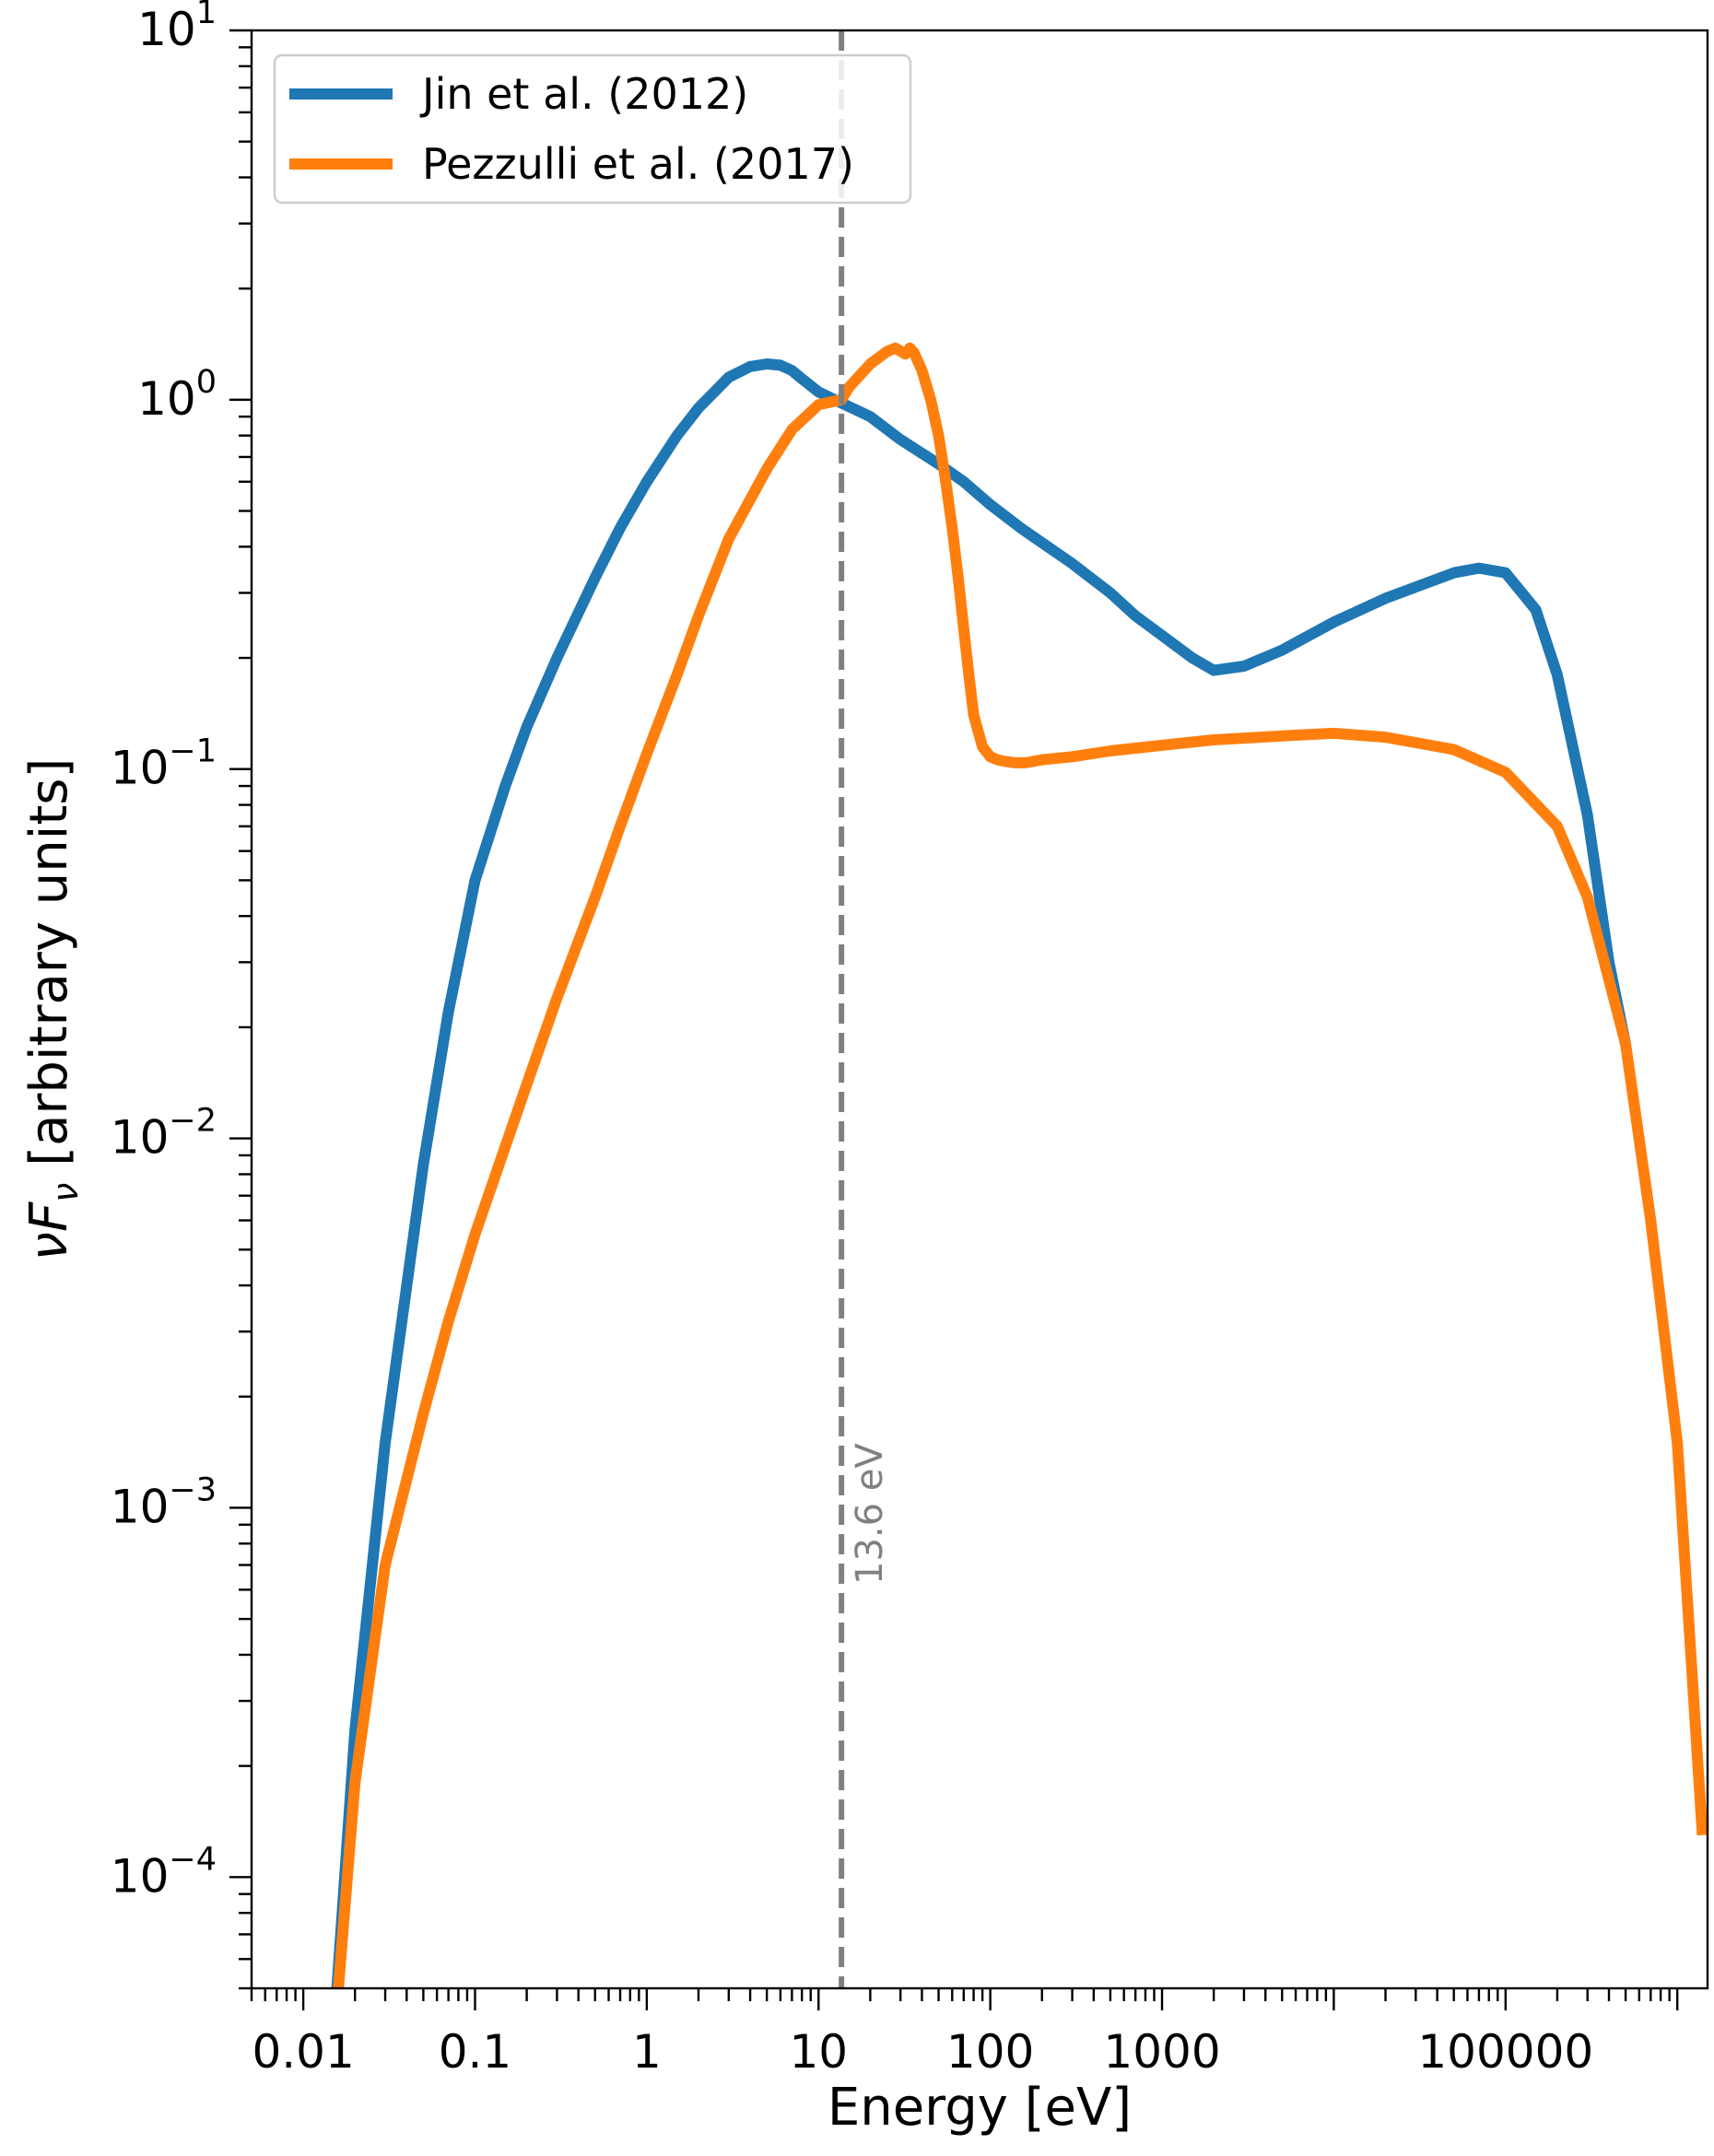  I want to click on y-tick-label: 10⁻³, so click(164, 1502).